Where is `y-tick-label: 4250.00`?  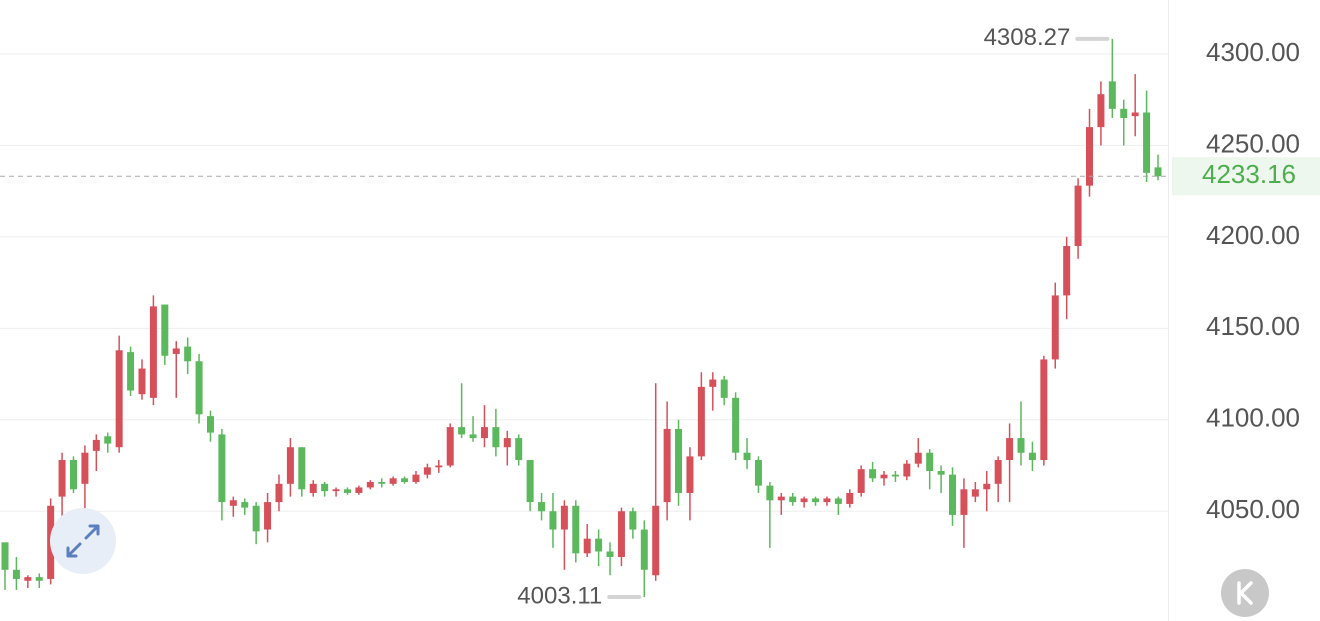 y-tick-label: 4250.00 is located at coordinates (1253, 143).